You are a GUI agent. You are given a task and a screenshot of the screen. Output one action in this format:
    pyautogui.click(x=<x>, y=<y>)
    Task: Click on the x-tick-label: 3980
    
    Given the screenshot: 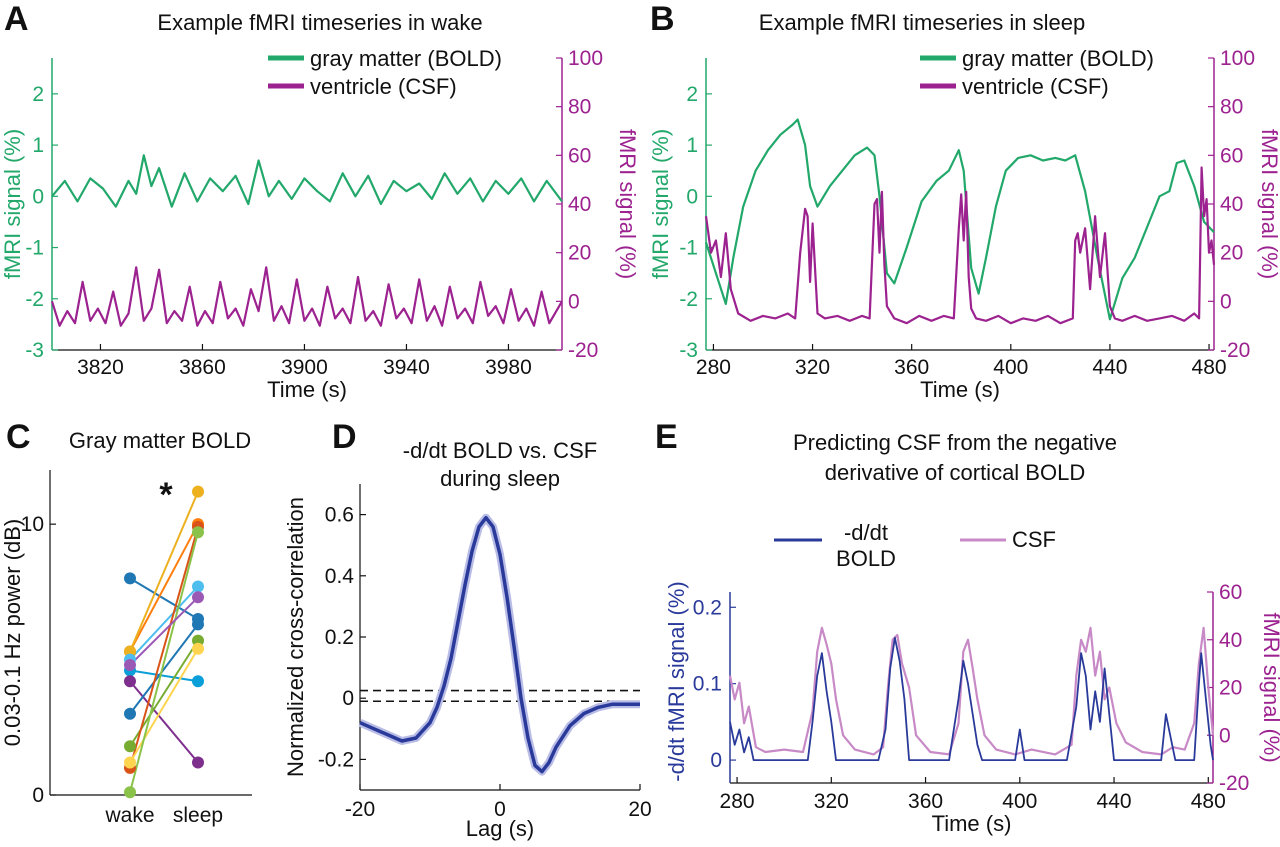 What is the action you would take?
    pyautogui.click(x=508, y=367)
    